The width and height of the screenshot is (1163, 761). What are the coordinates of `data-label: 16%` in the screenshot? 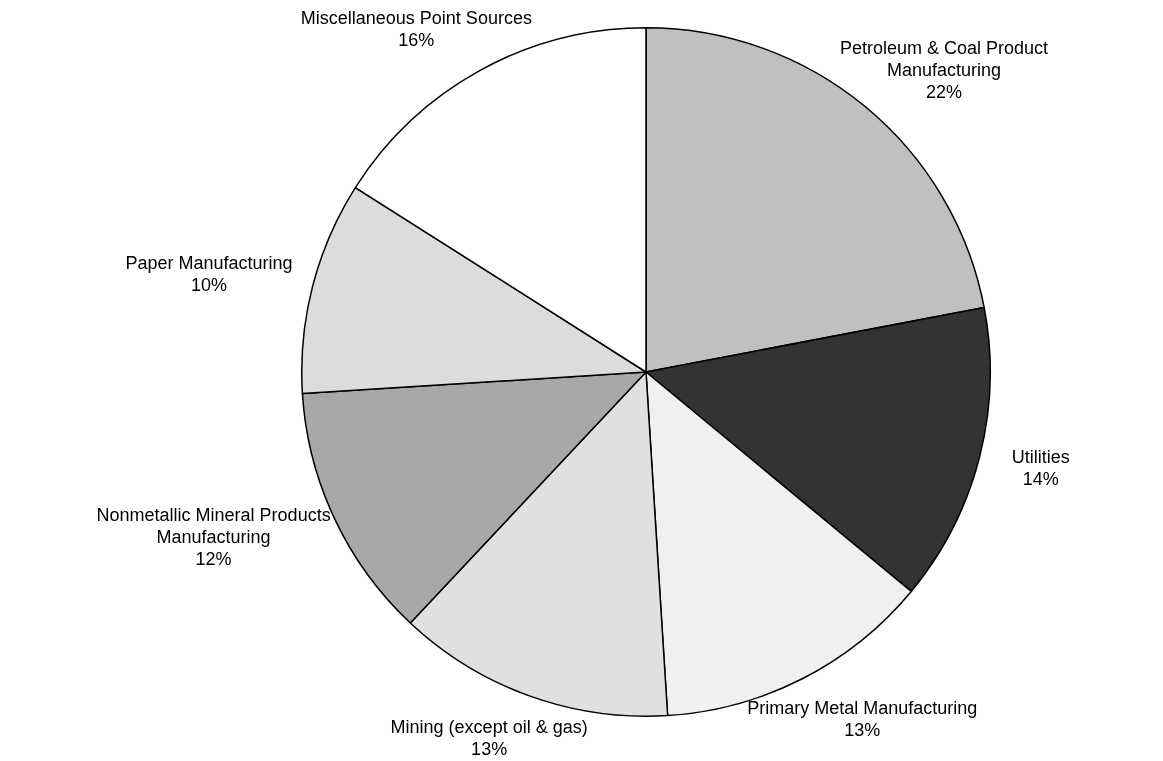 It's located at (416, 39).